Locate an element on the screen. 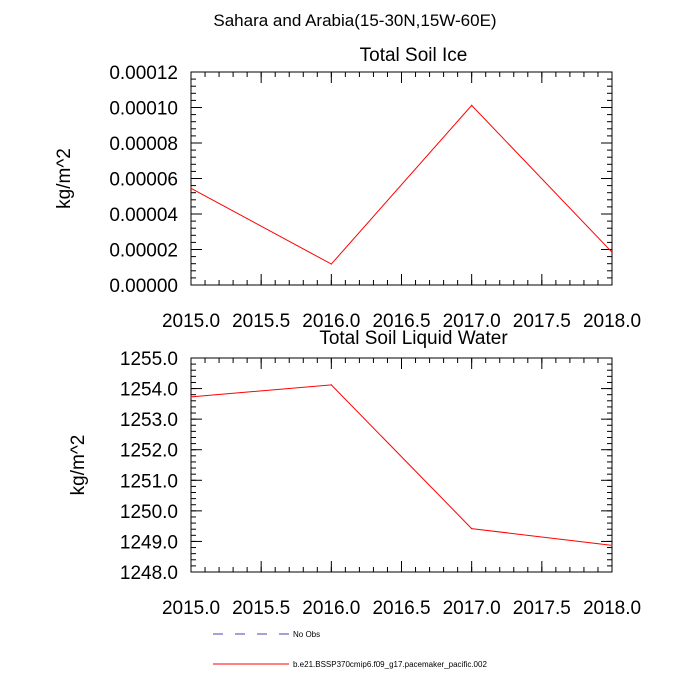  figure-title: Sahara and Arabia(15-30N,15W-60E) is located at coordinates (354, 20).